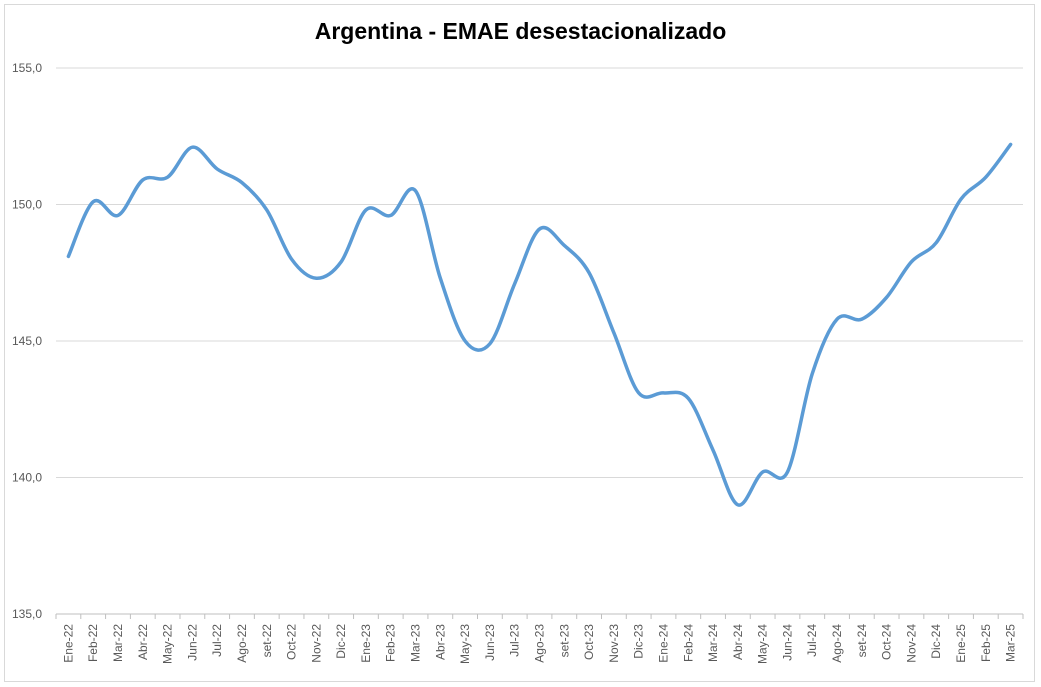  Describe the element at coordinates (242, 643) in the screenshot. I see `x-tick-label: Ago-22` at that location.